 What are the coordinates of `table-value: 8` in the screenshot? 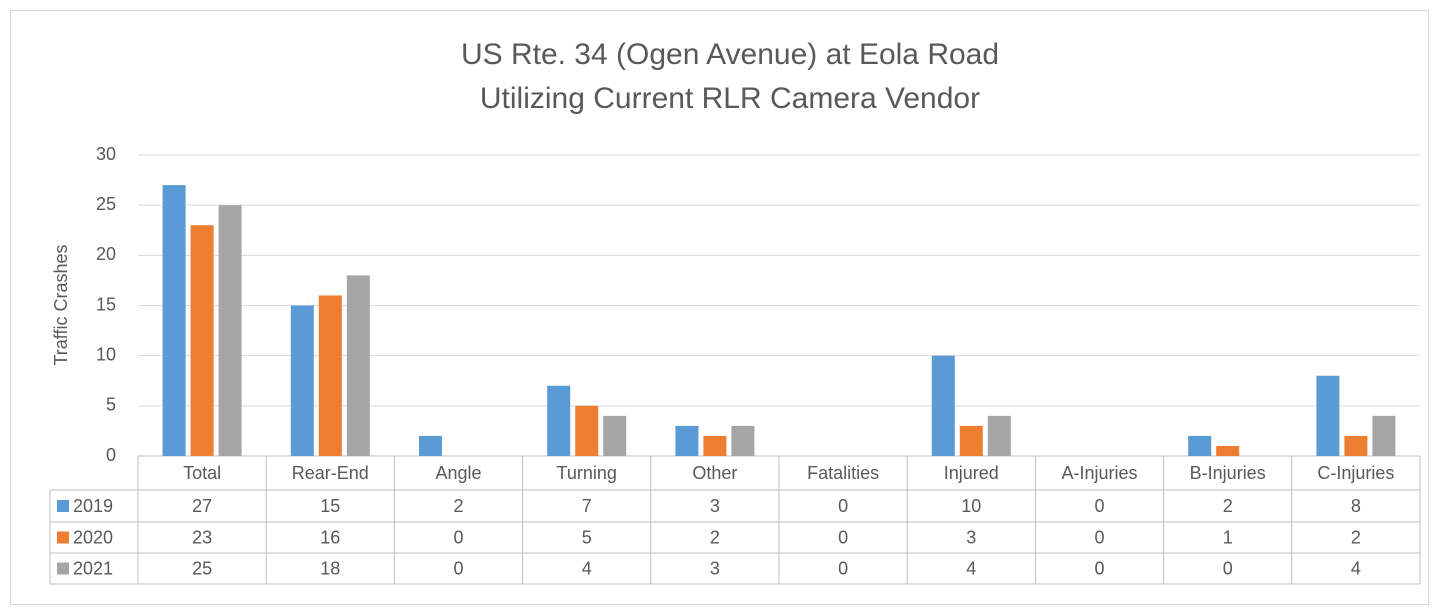 It's located at (1356, 506).